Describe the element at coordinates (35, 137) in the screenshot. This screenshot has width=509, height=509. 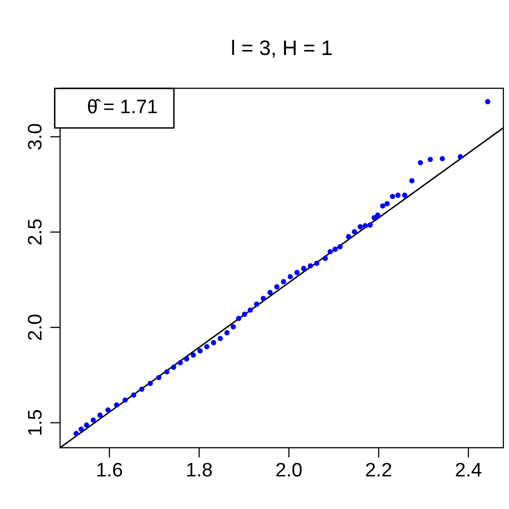
I see `y-tick-label: 3.0` at that location.